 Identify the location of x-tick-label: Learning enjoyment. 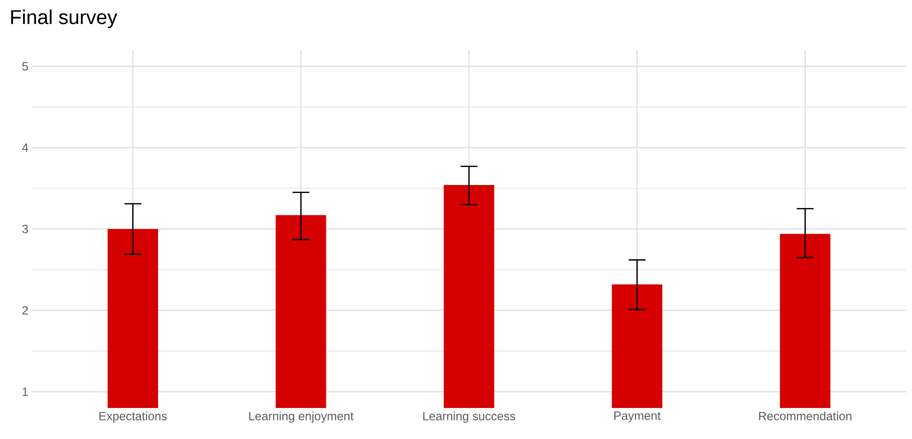
(301, 417).